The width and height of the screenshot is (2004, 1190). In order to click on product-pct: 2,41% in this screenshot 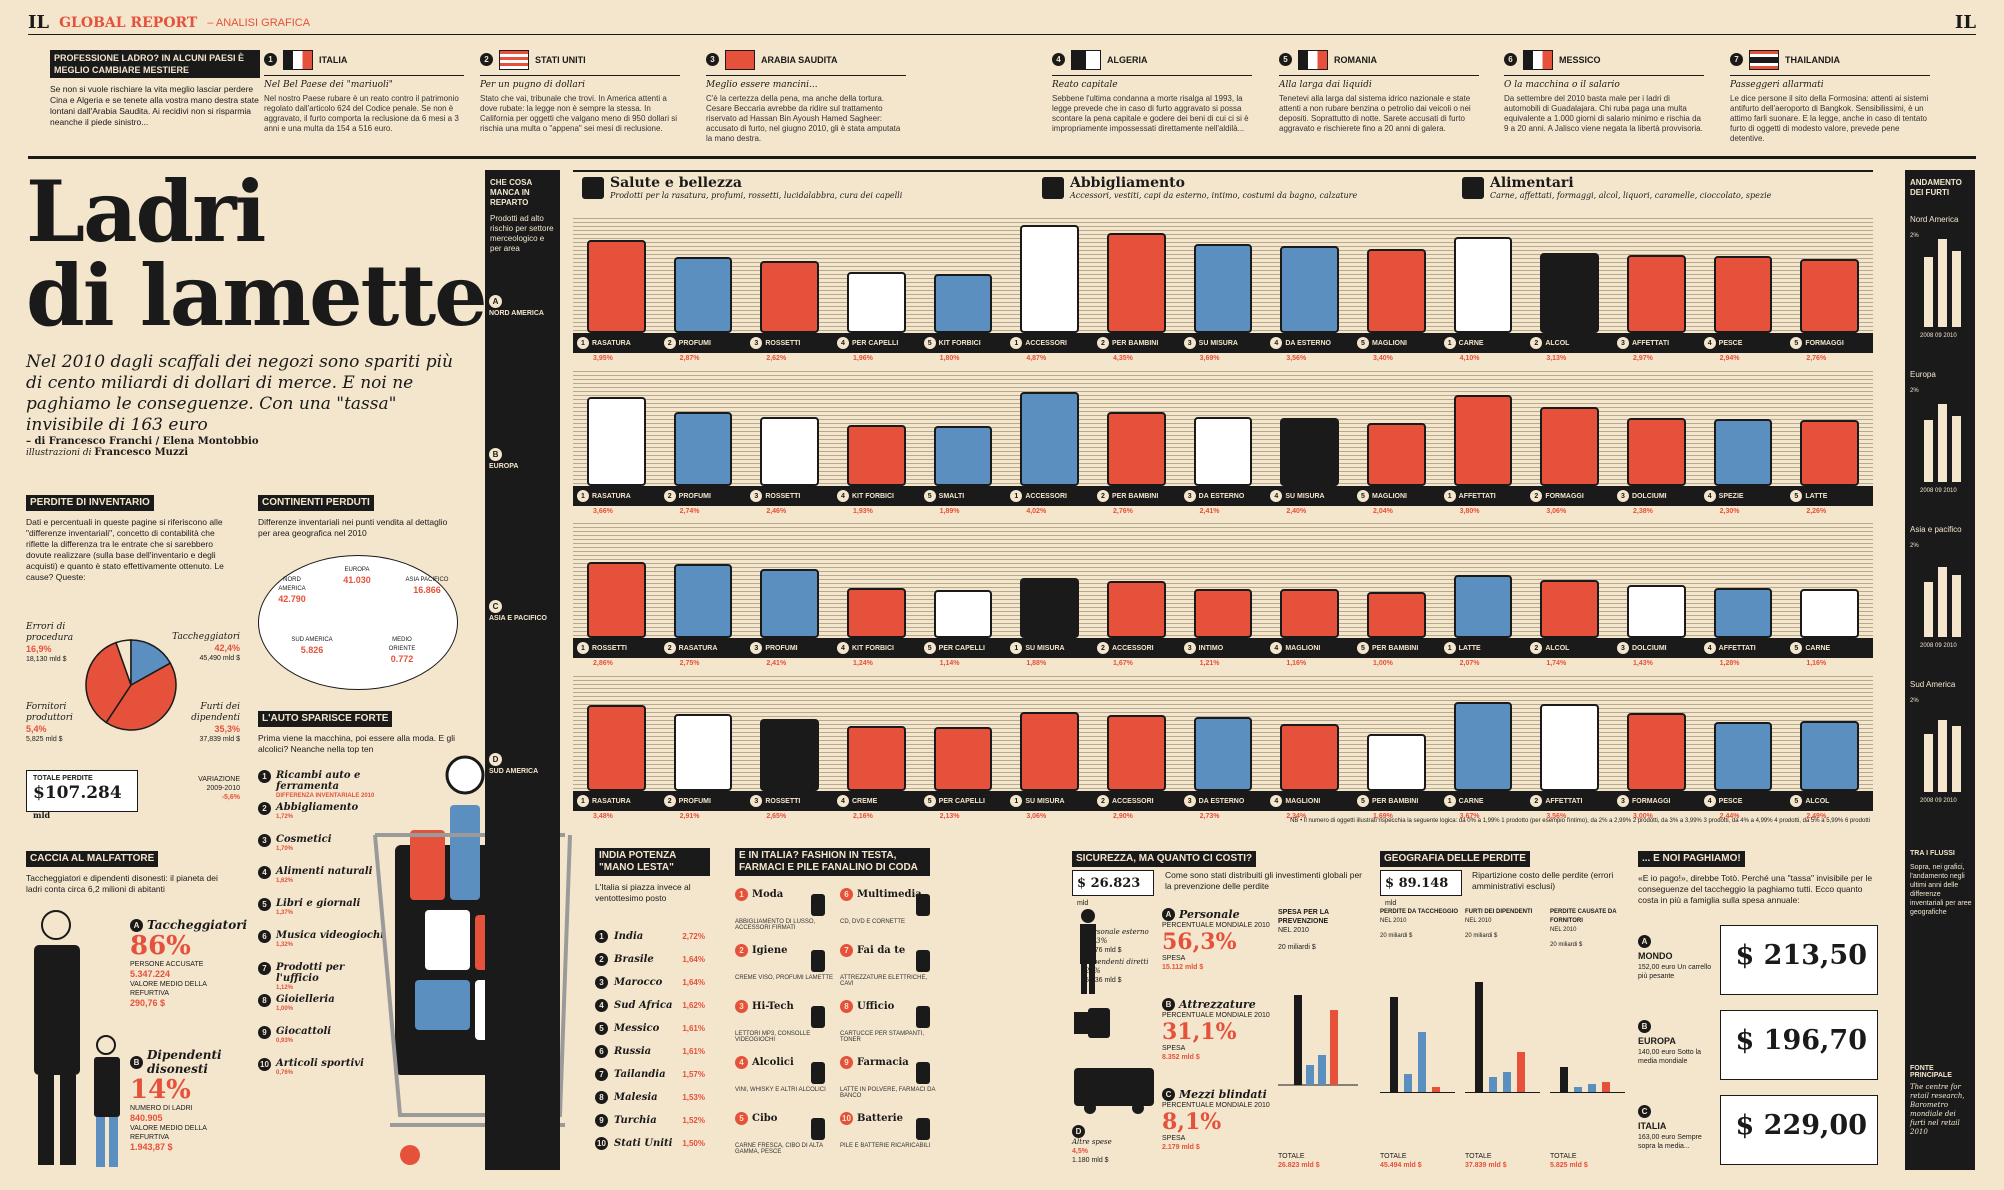, I will do `click(1209, 511)`.